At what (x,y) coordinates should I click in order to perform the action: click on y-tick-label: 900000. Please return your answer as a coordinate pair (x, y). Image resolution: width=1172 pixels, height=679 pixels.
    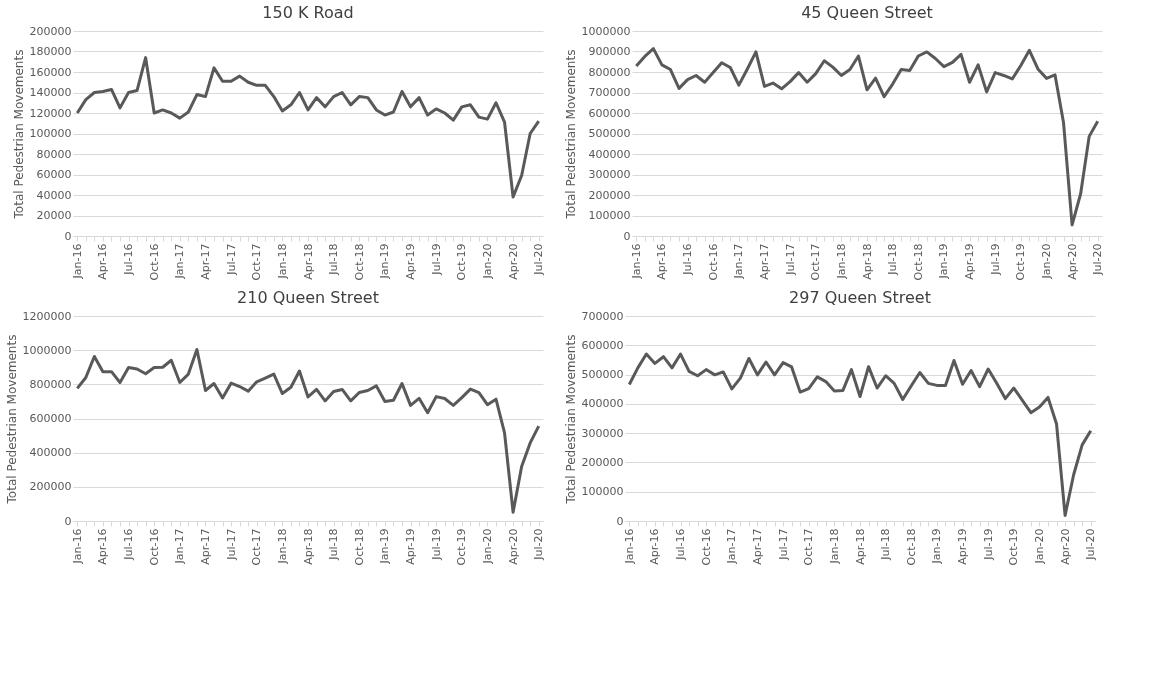
    Looking at the image, I should click on (609, 51).